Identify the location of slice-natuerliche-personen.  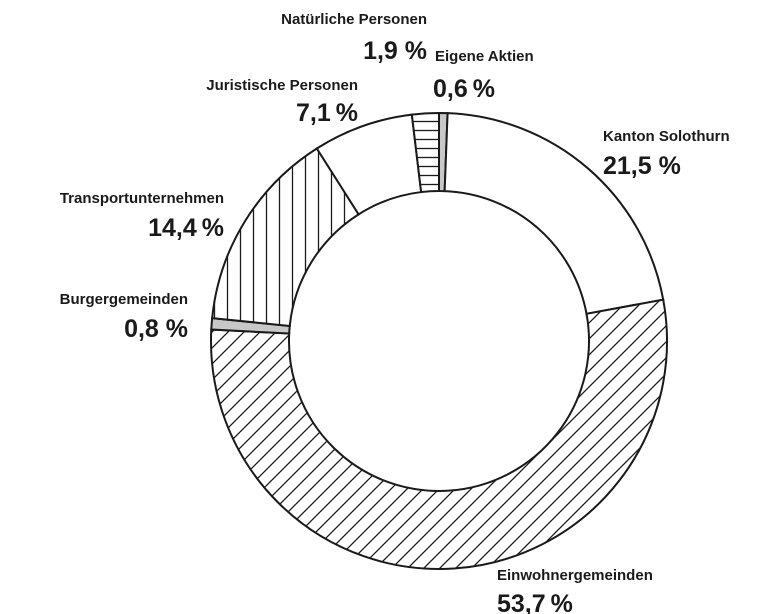
(425, 152).